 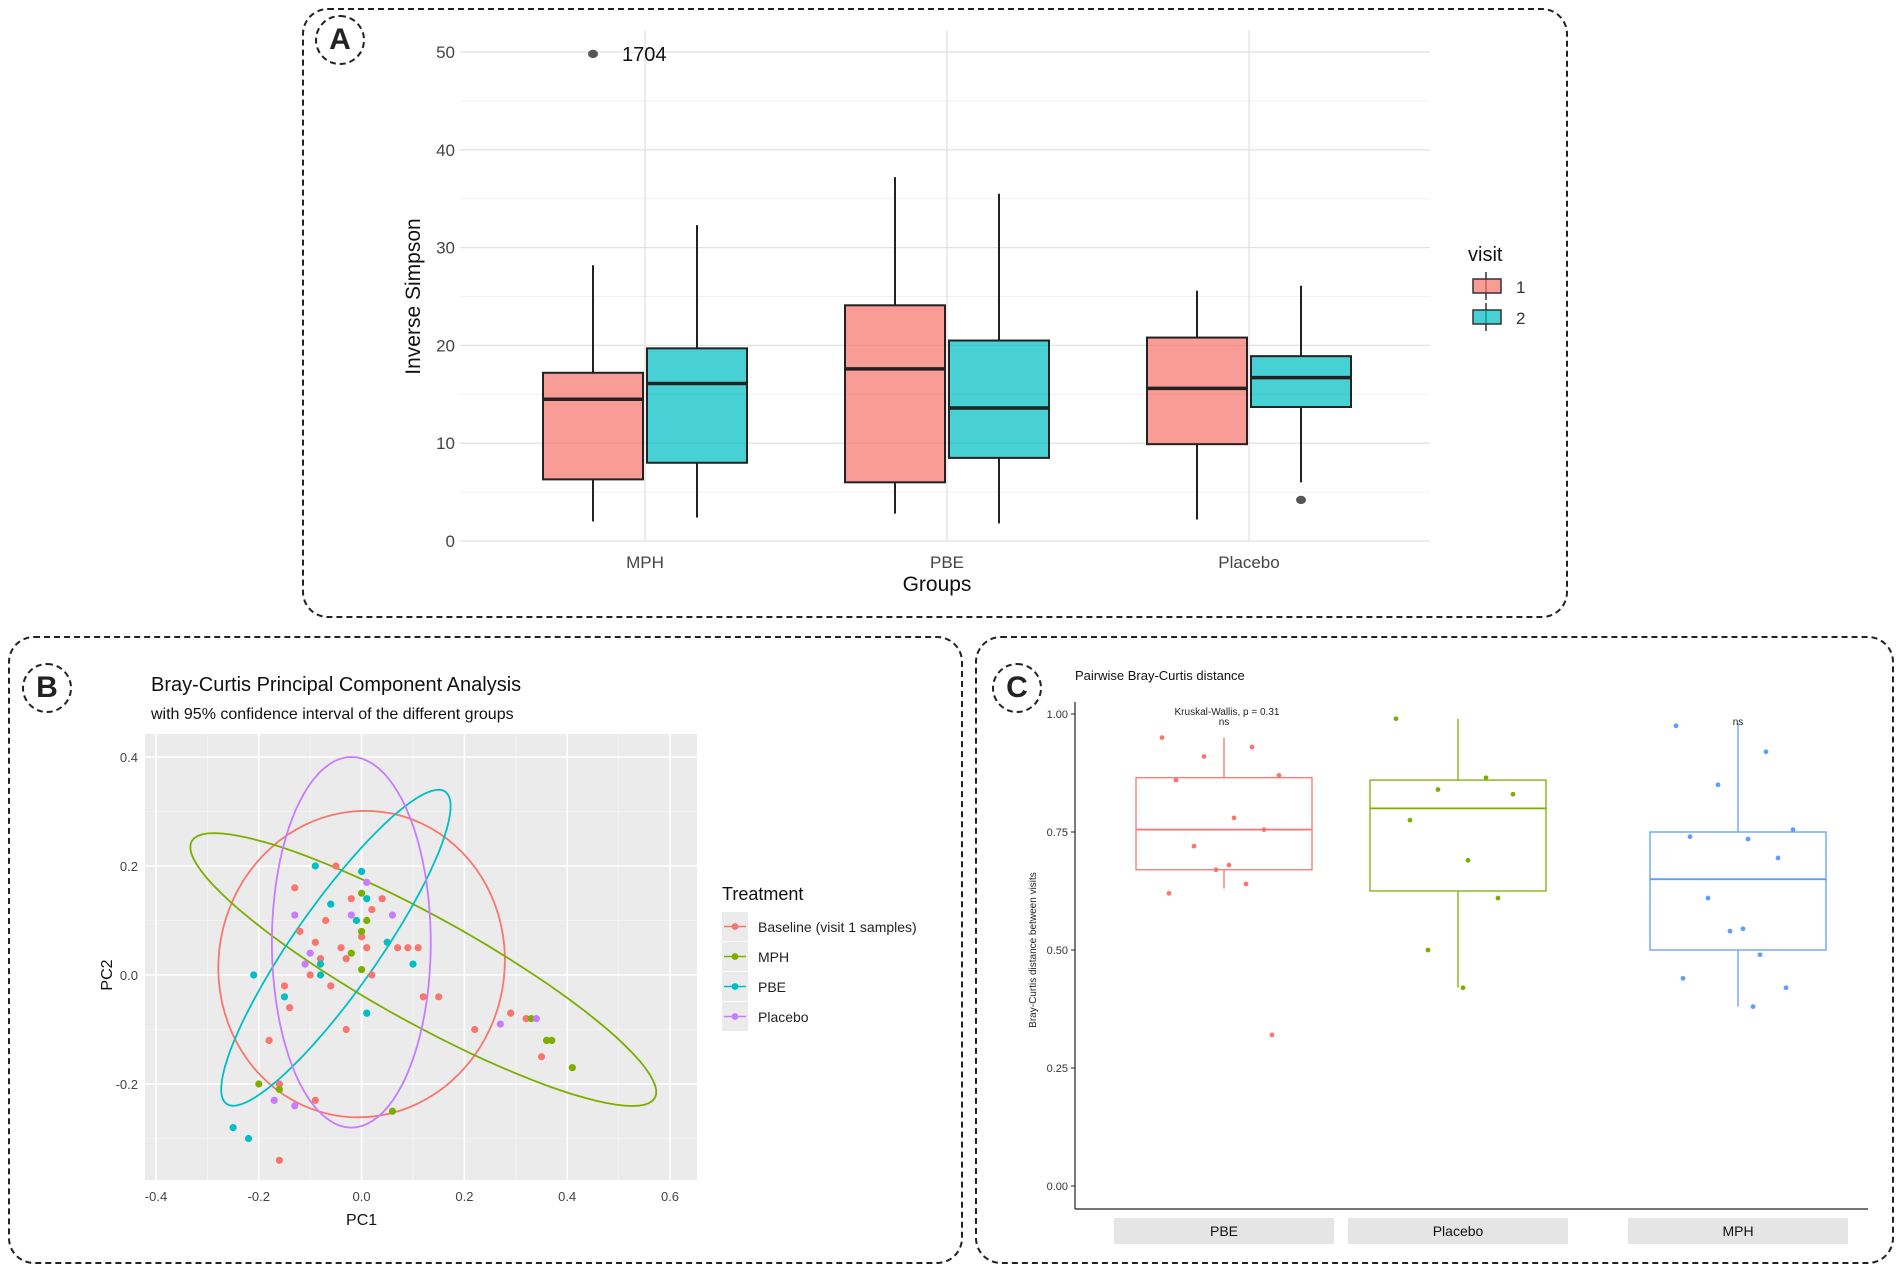 I want to click on legend-label: PBE, so click(x=772, y=987).